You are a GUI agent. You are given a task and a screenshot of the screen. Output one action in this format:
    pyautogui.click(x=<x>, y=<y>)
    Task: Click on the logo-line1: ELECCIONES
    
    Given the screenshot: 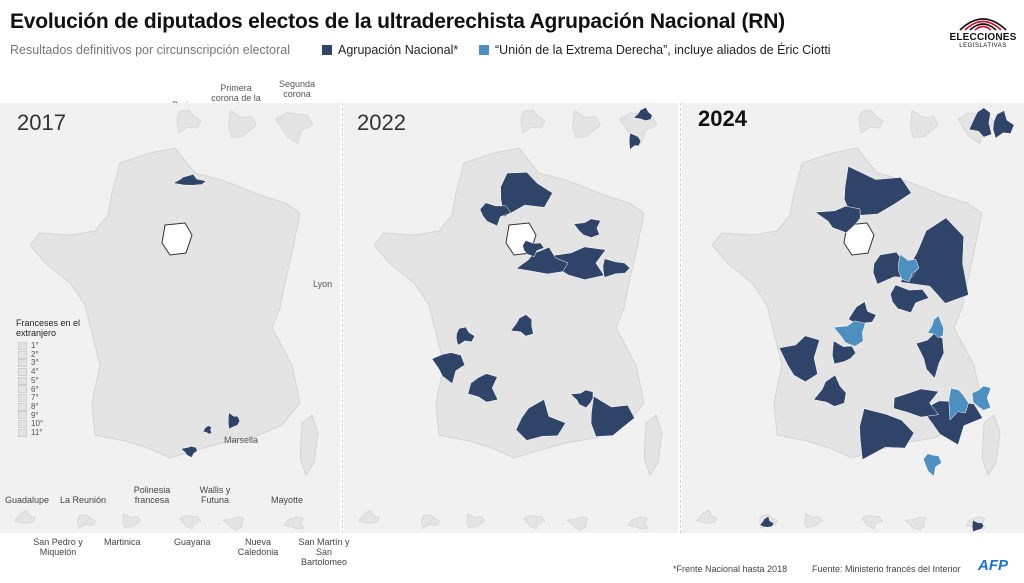 What is the action you would take?
    pyautogui.click(x=983, y=37)
    